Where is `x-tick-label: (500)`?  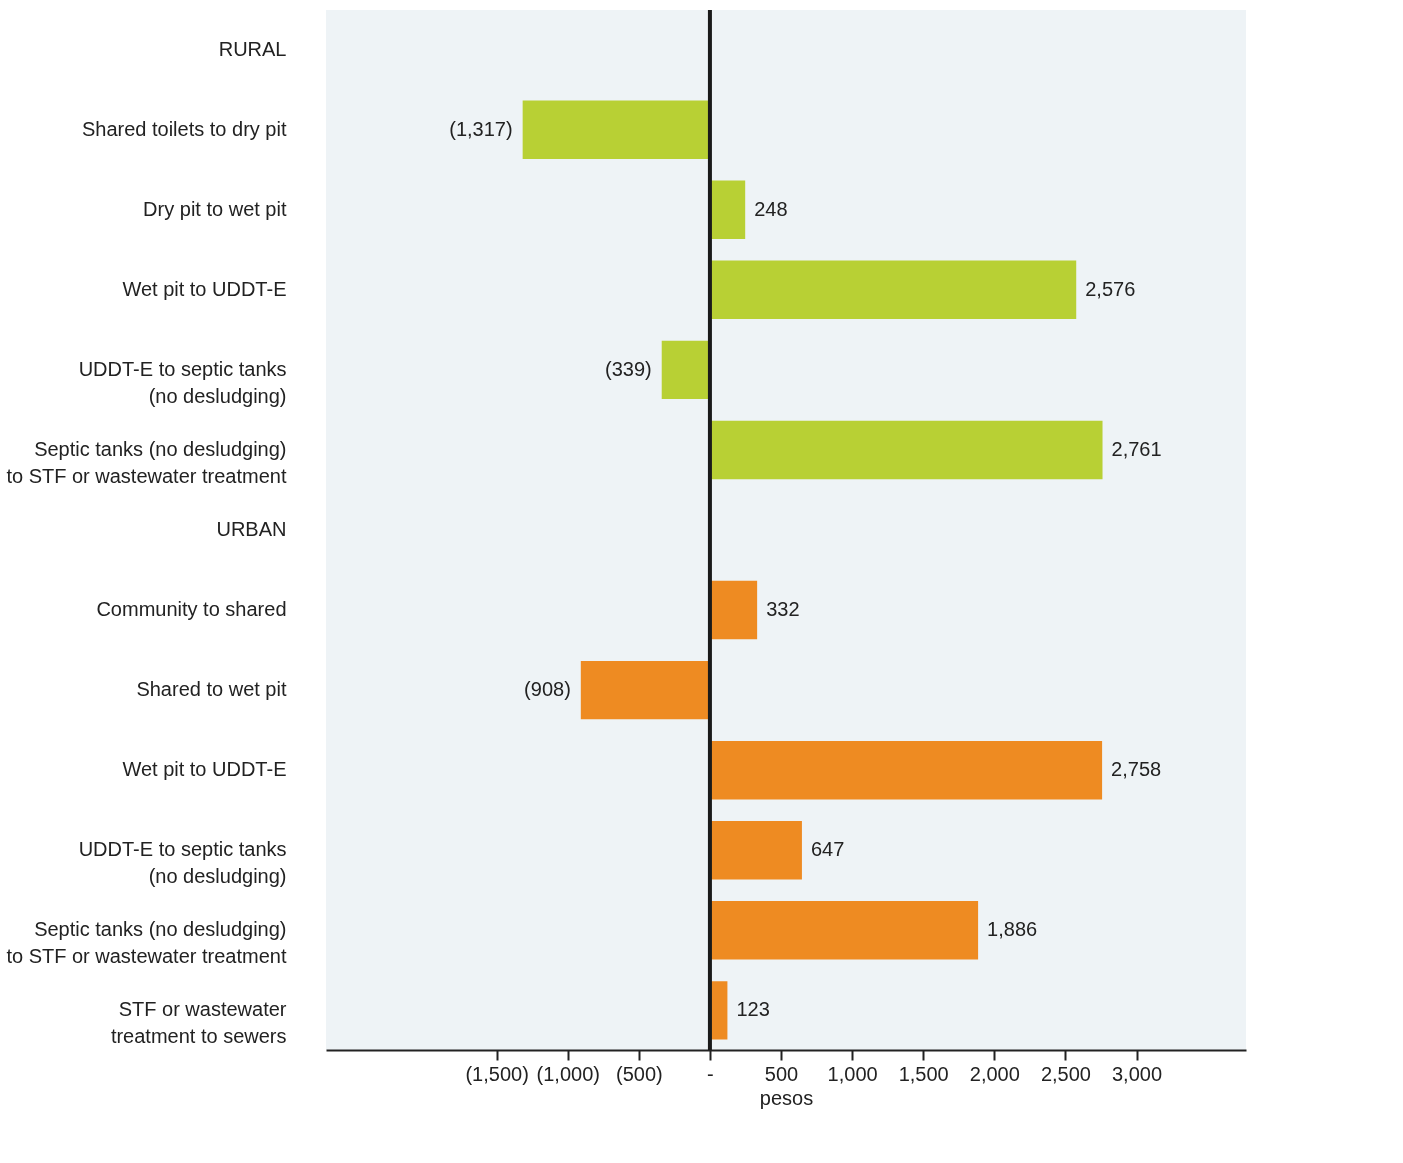
x-tick-label: (500) is located at coordinates (639, 1073).